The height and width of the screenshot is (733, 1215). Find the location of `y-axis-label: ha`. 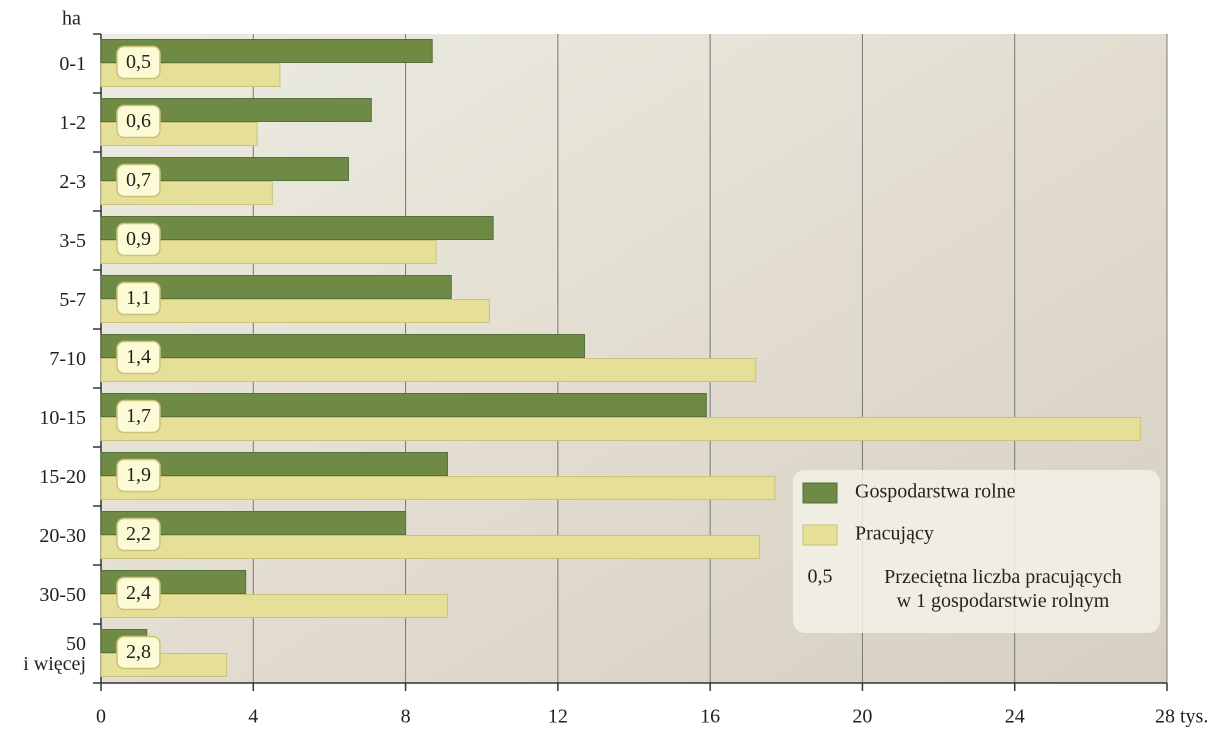

y-axis-label: ha is located at coordinates (71, 19).